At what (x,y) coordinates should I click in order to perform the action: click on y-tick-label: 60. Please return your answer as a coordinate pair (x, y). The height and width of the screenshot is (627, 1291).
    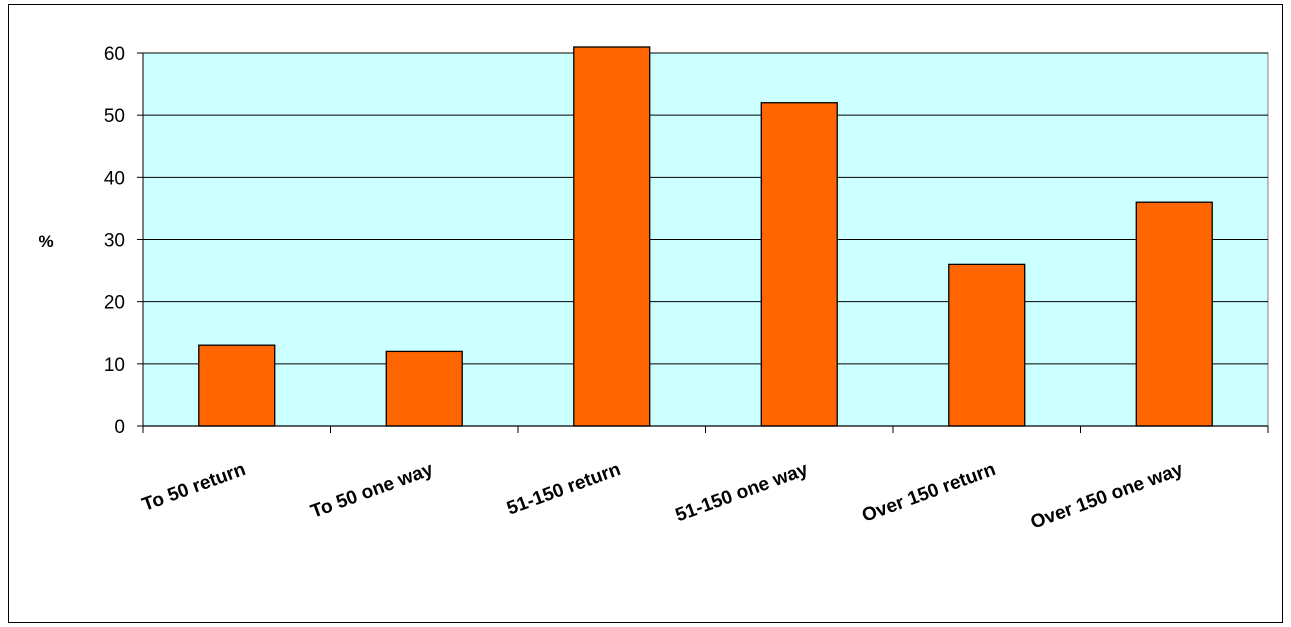
    Looking at the image, I should click on (114, 54).